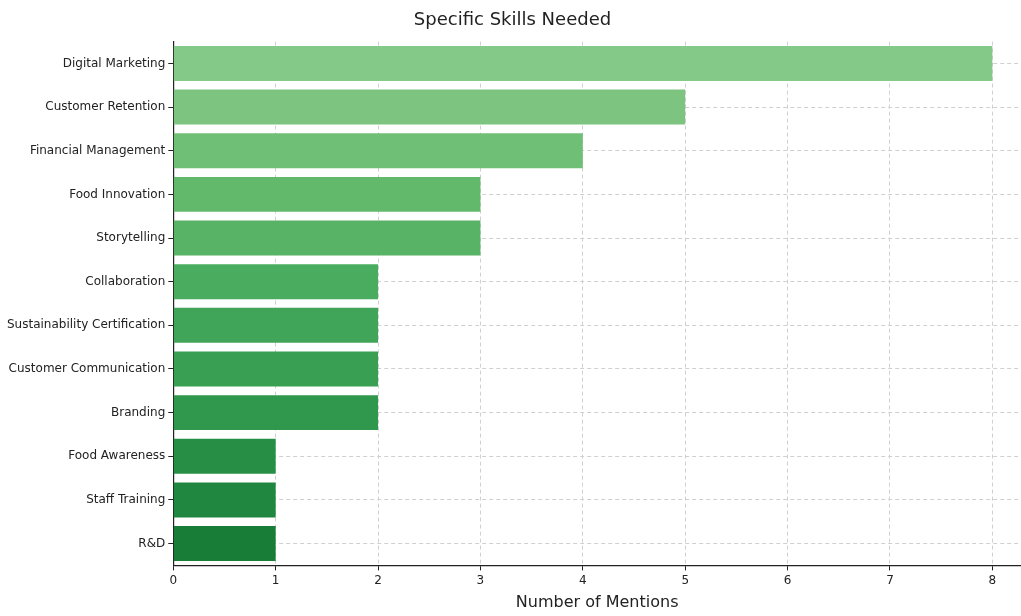  Describe the element at coordinates (86, 324) in the screenshot. I see `y-tick-label: Sustainability Certification` at that location.